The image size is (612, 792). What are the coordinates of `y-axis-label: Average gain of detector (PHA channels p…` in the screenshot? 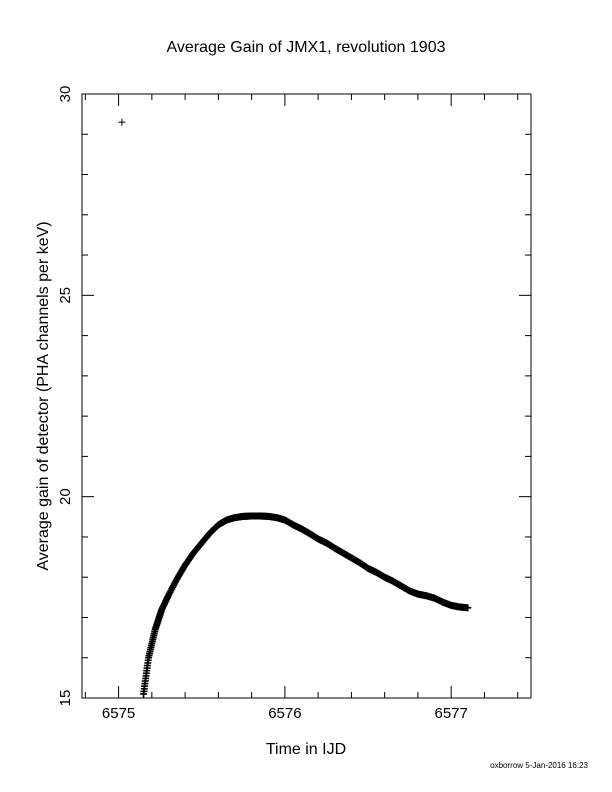 It's located at (43, 395).